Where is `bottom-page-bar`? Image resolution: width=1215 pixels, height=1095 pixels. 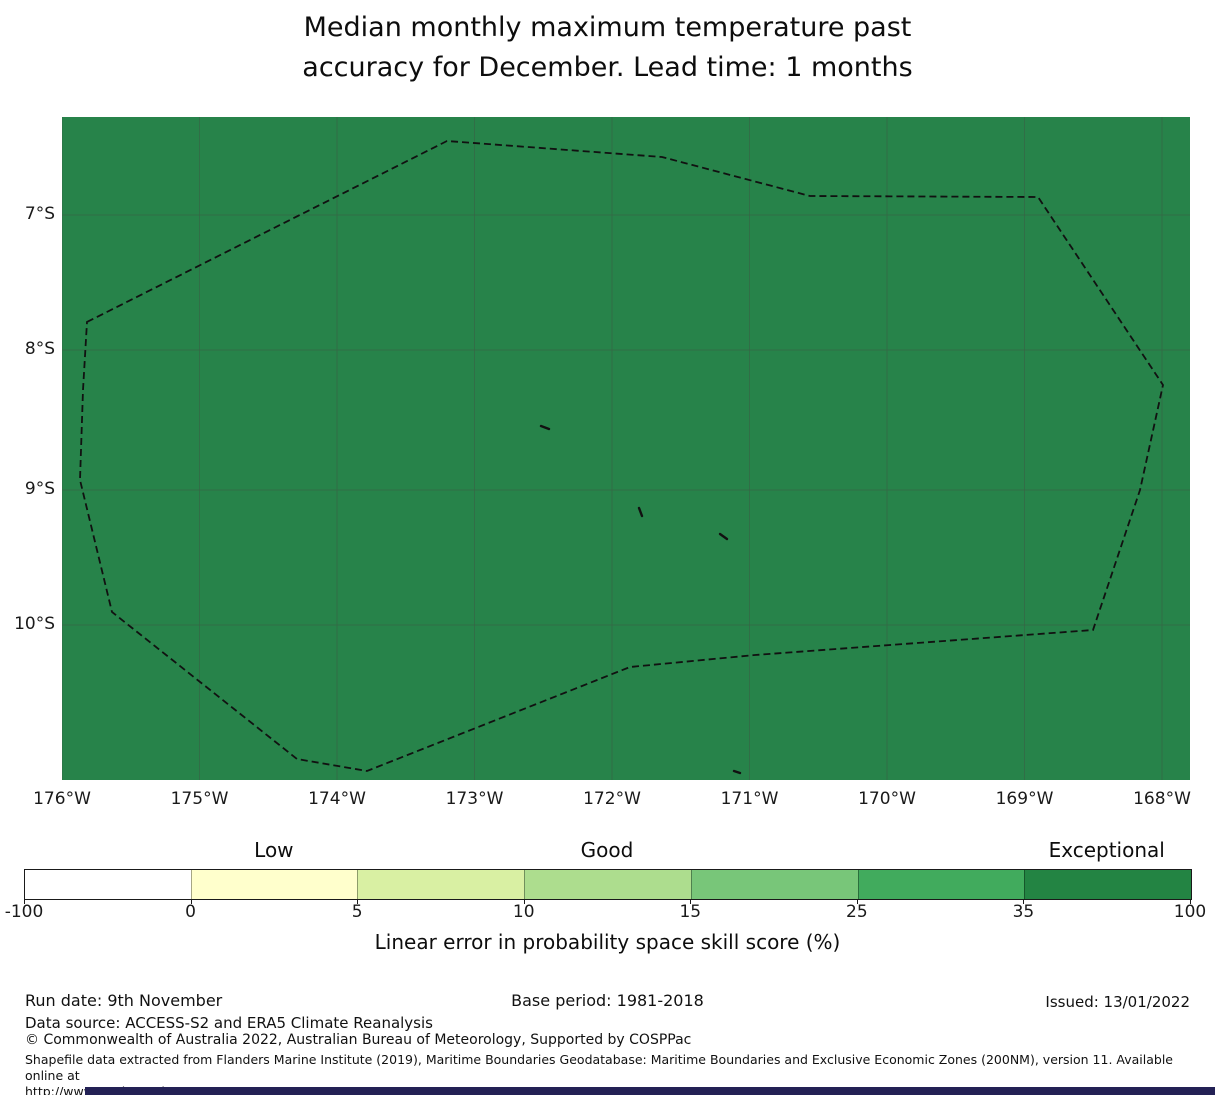 bottom-page-bar is located at coordinates (650, 1091).